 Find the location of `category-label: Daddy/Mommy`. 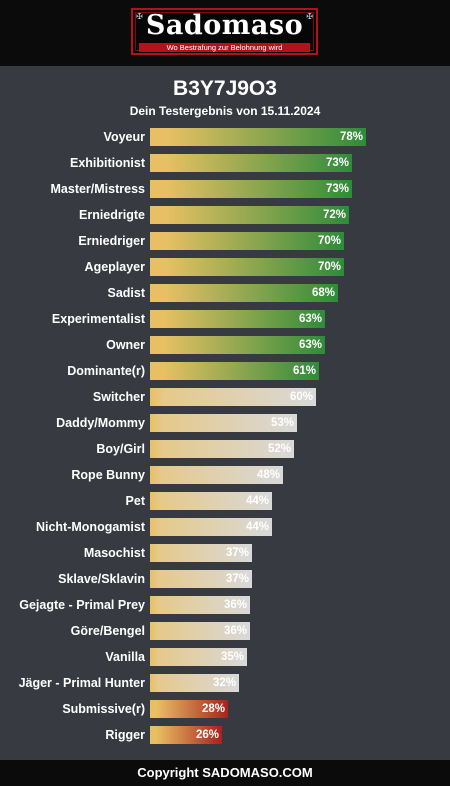

category-label: Daddy/Mommy is located at coordinates (100, 423).